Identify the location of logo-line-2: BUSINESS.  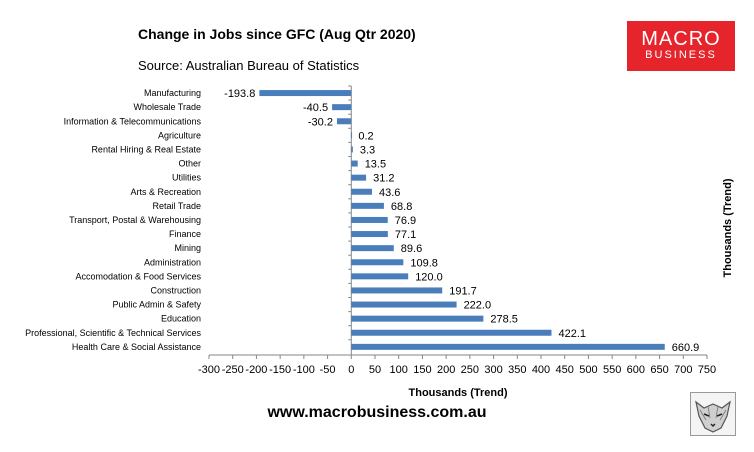
(681, 55).